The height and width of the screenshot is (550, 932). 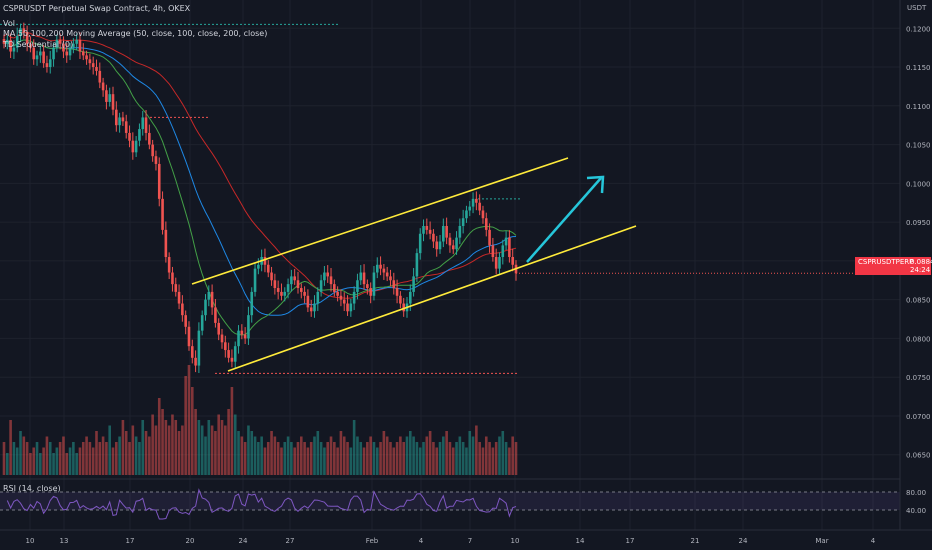 I want to click on volume-indicator-label: Vol, so click(x=9, y=23).